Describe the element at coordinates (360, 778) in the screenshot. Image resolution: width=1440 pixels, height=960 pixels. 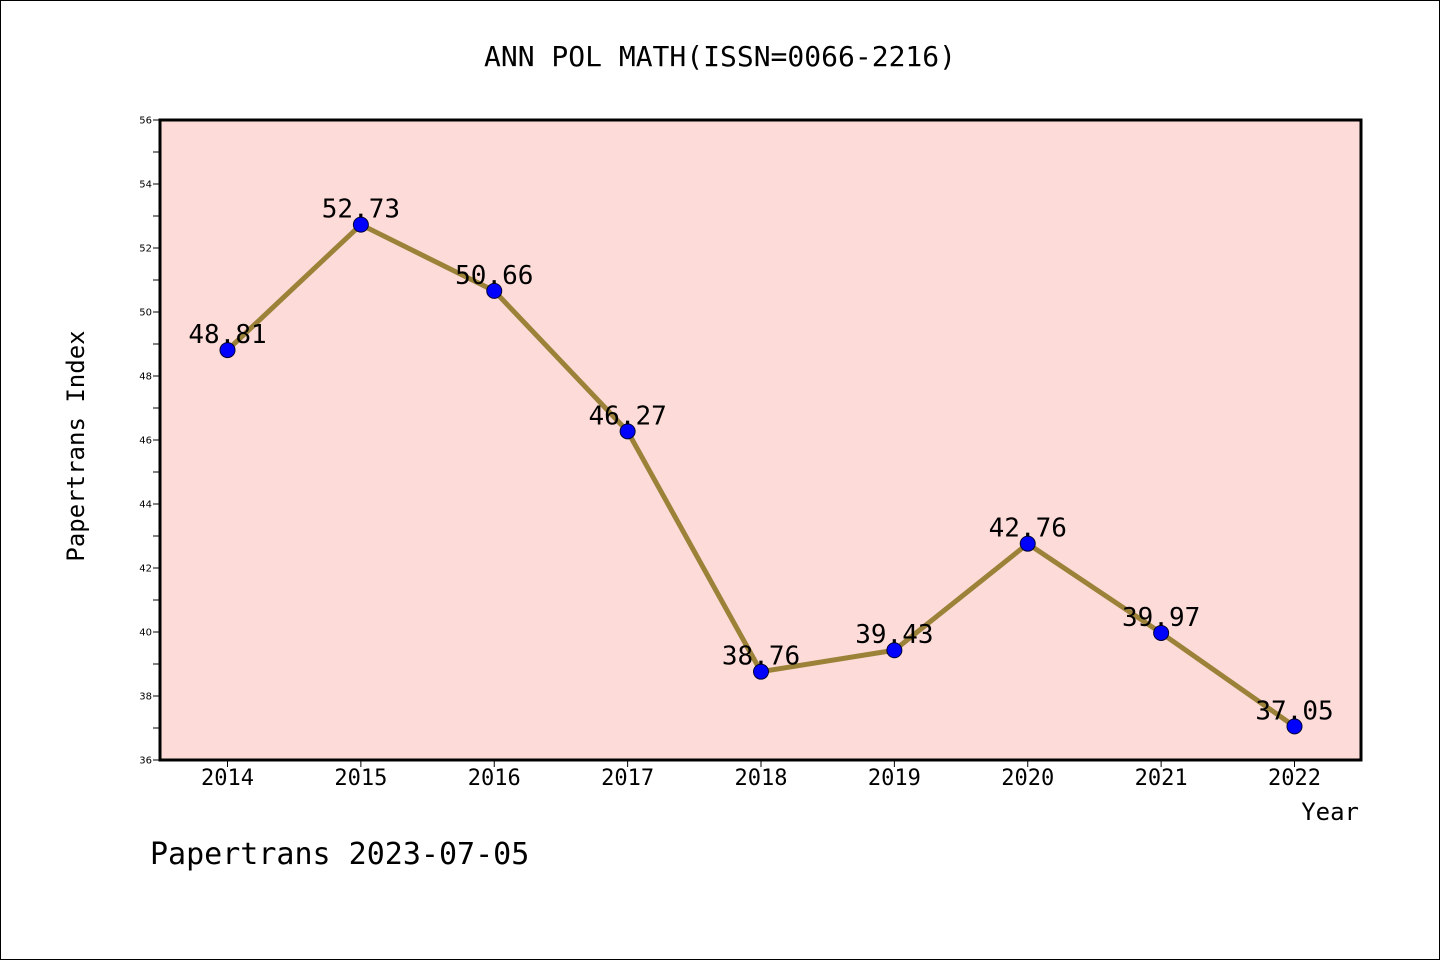
I see `x-tick-label: 2015` at that location.